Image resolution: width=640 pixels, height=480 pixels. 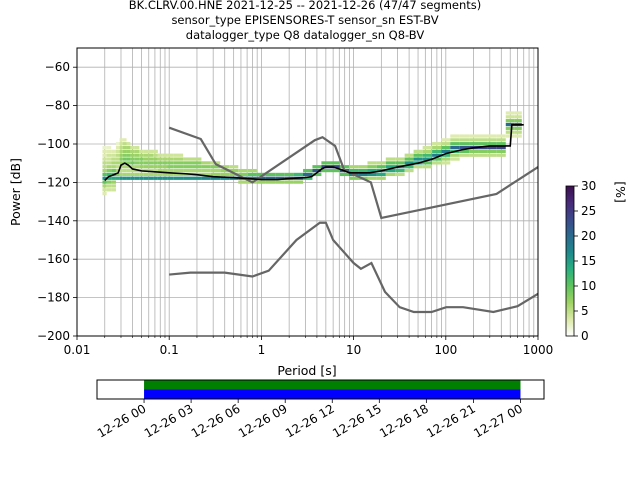 What do you see at coordinates (357, 420) in the screenshot?
I see `timeline-tick-label: 12-26 15` at bounding box center [357, 420].